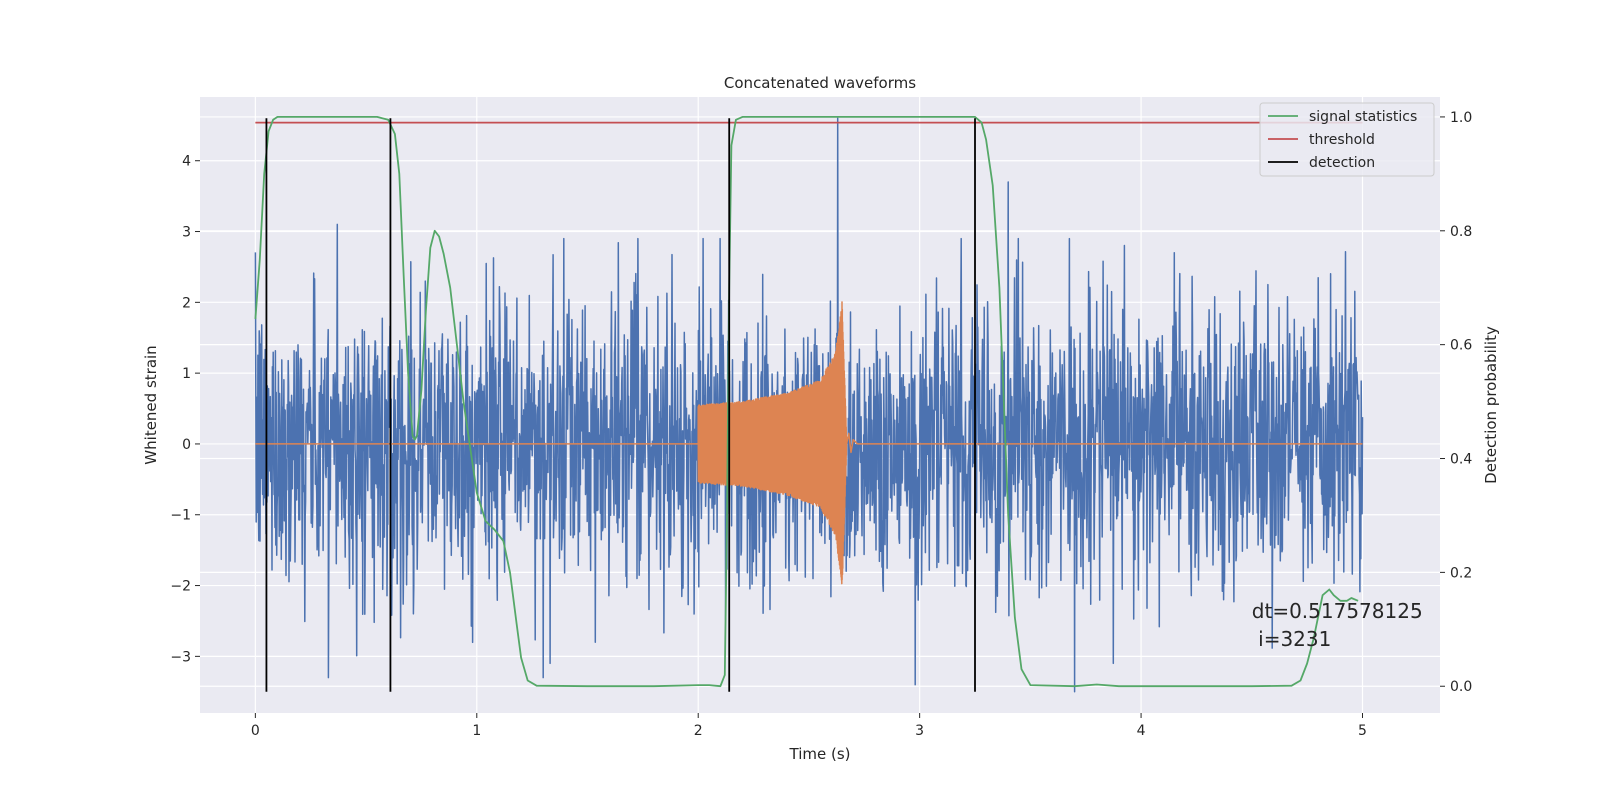 The height and width of the screenshot is (800, 1600). Describe the element at coordinates (1491, 405) in the screenshot. I see `y-right-axis-title: Detection probability` at that location.